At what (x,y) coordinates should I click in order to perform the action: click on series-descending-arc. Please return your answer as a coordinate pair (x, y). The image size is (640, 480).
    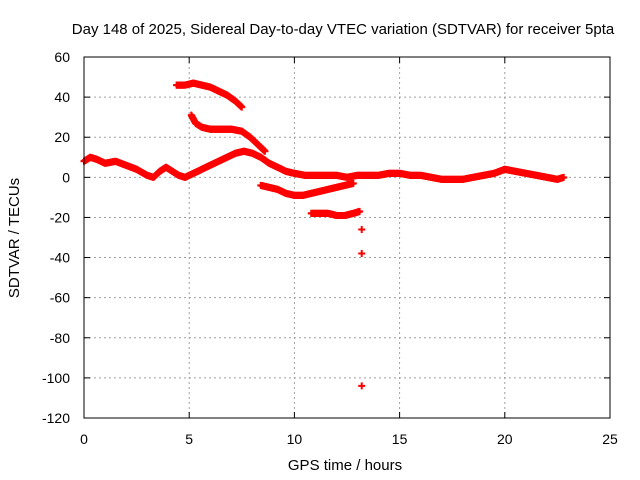
    Looking at the image, I should click on (228, 133).